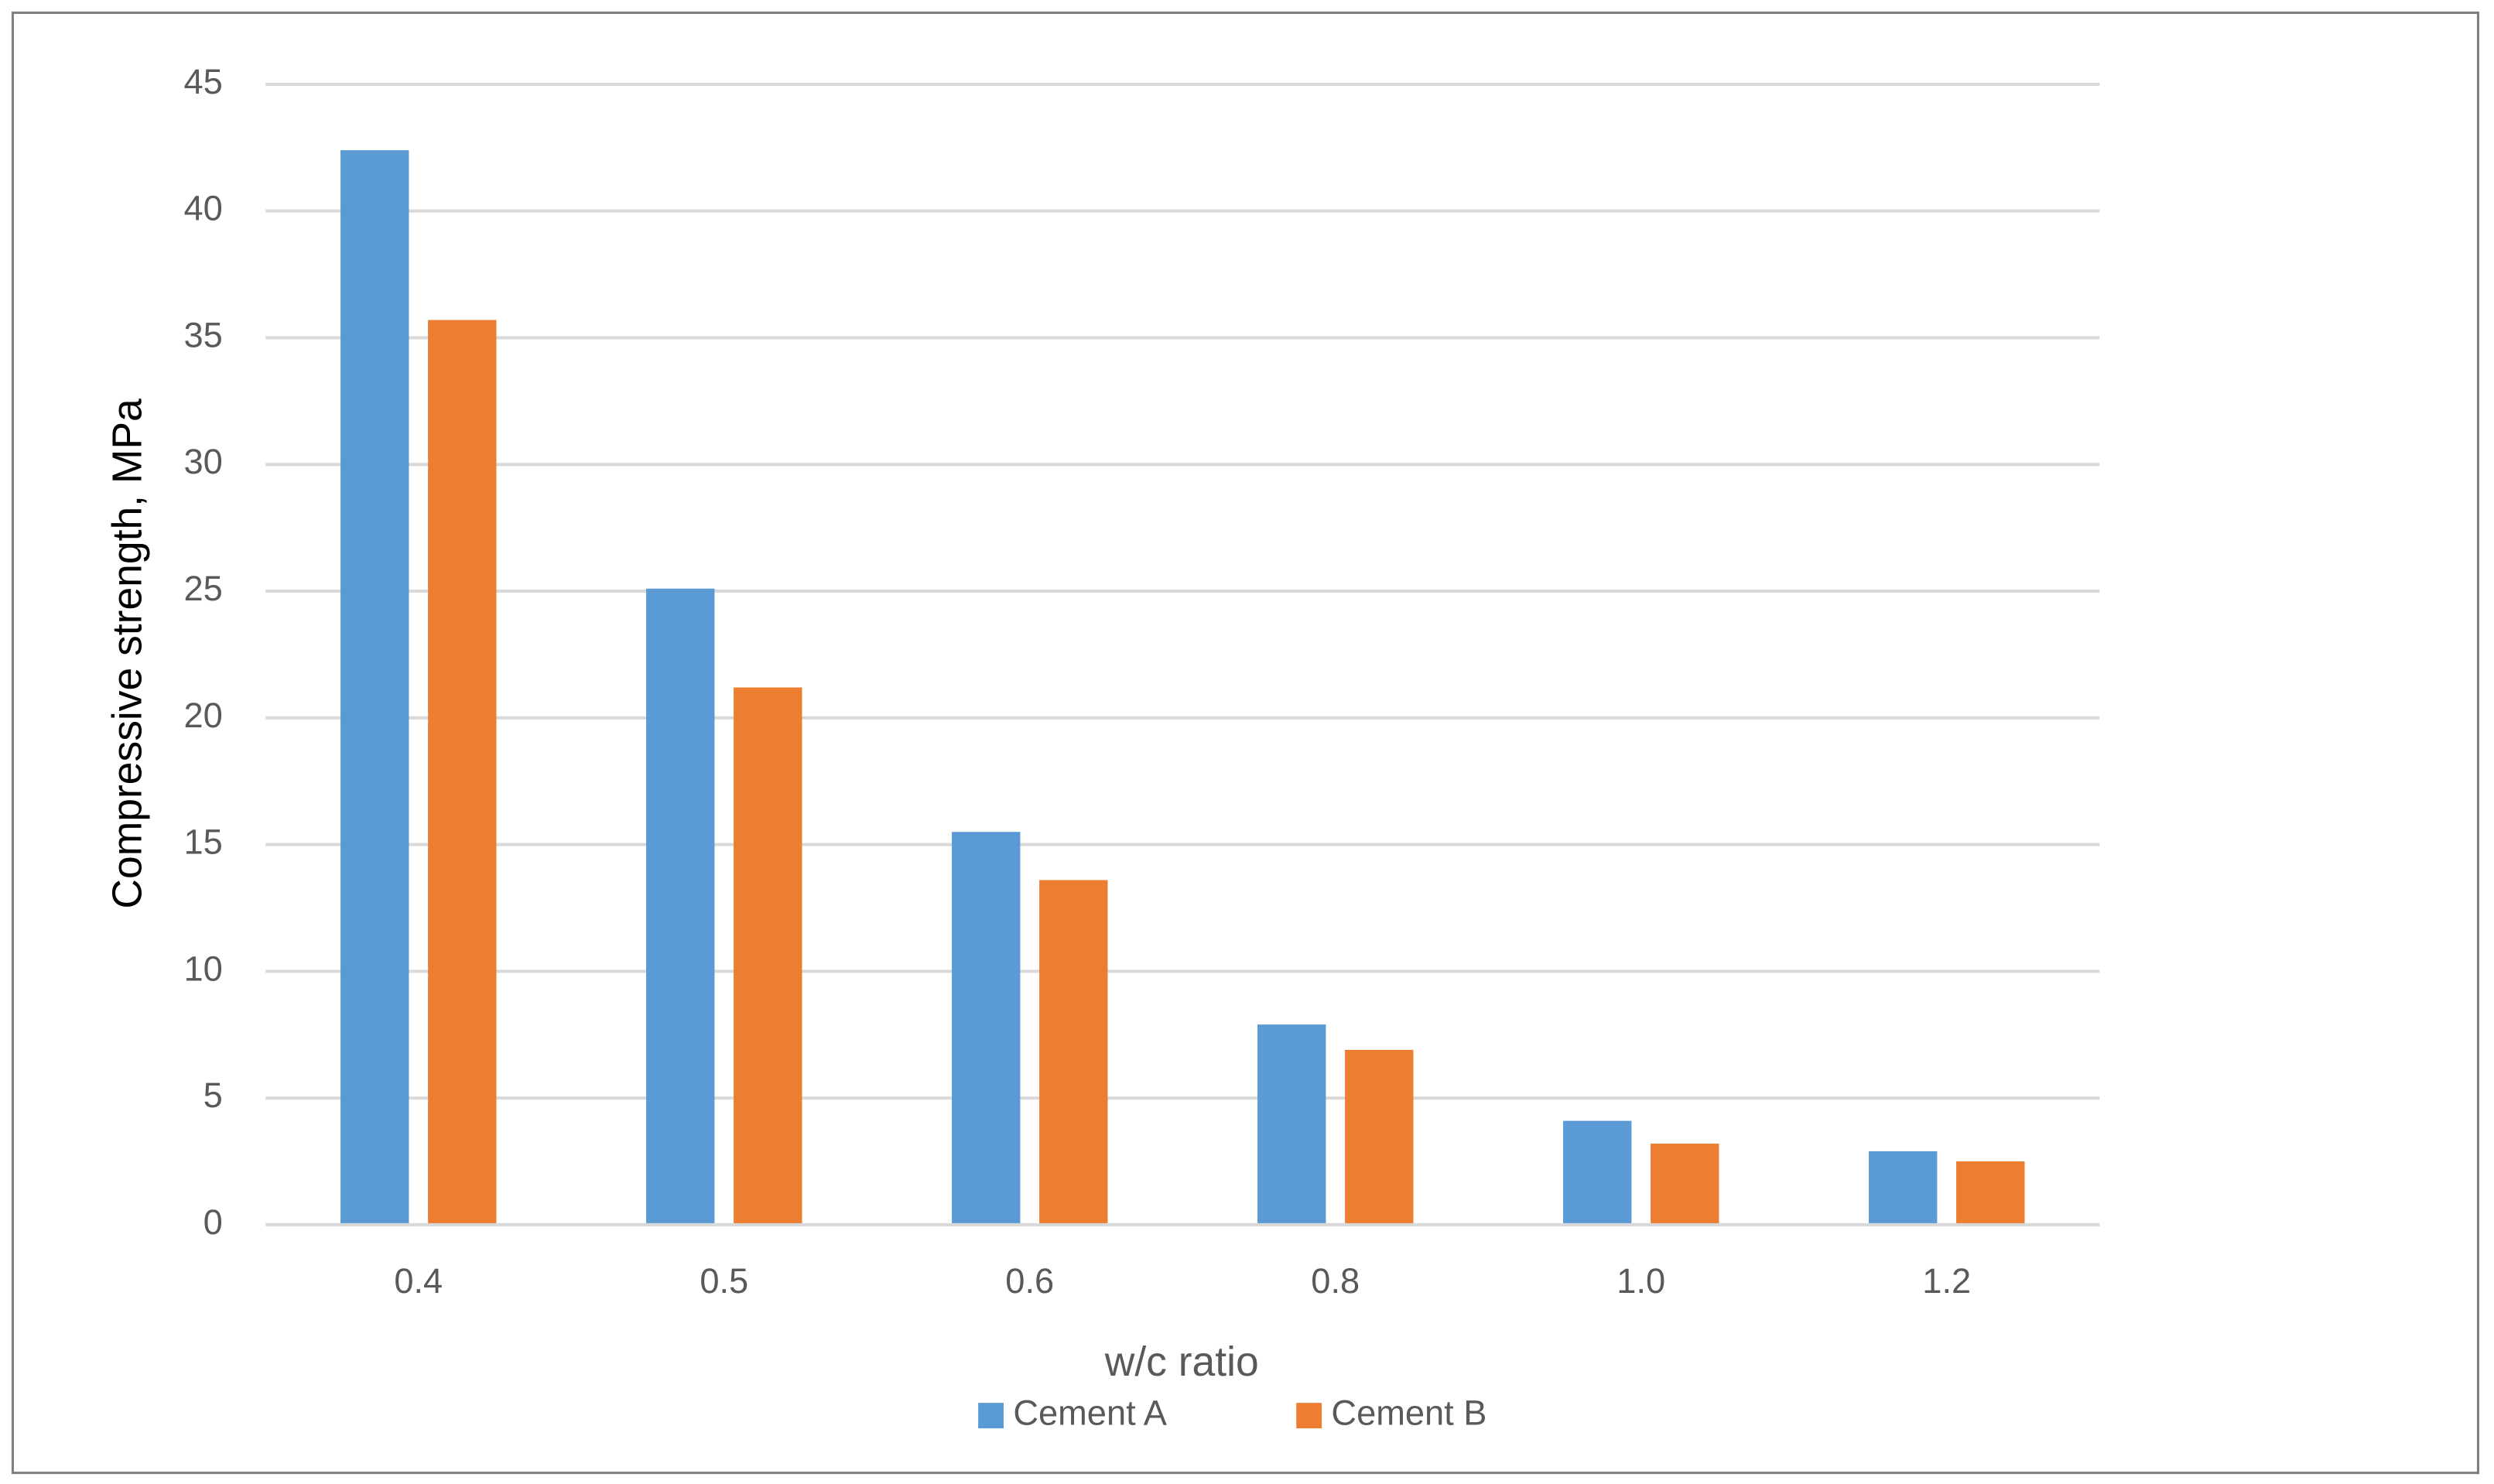 This screenshot has height=1484, width=2494. Describe the element at coordinates (1640, 1281) in the screenshot. I see `x-tick-label: 1.0` at that location.